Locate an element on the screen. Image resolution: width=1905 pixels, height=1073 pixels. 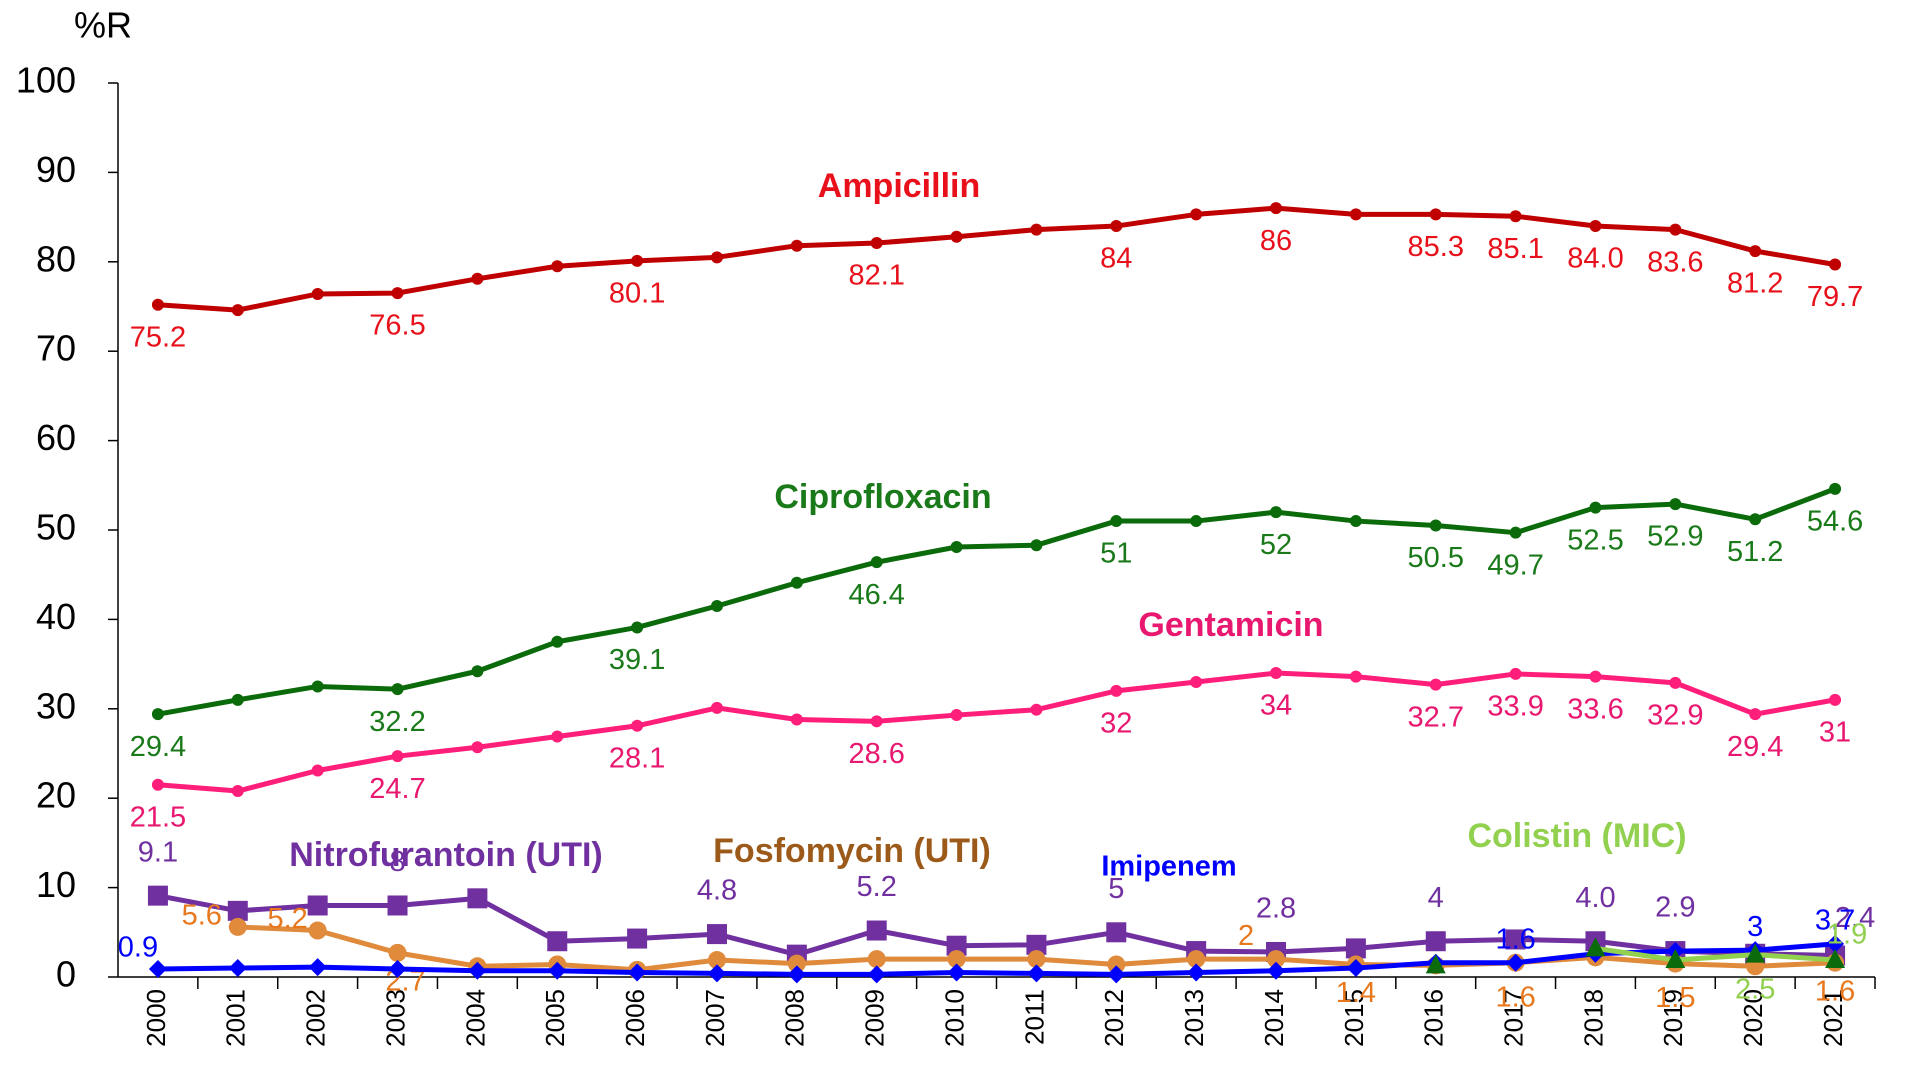
data-label: 82.1 is located at coordinates (876, 276).